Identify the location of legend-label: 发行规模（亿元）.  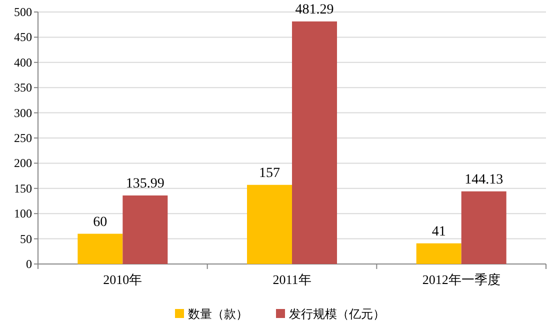
(337, 314).